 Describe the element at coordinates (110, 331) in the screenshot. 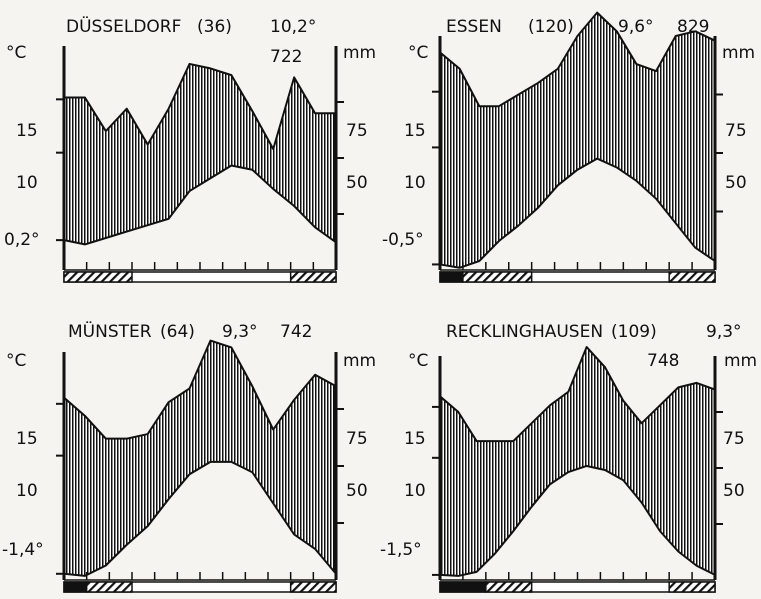

I see `station-name: MÜNSTER` at that location.